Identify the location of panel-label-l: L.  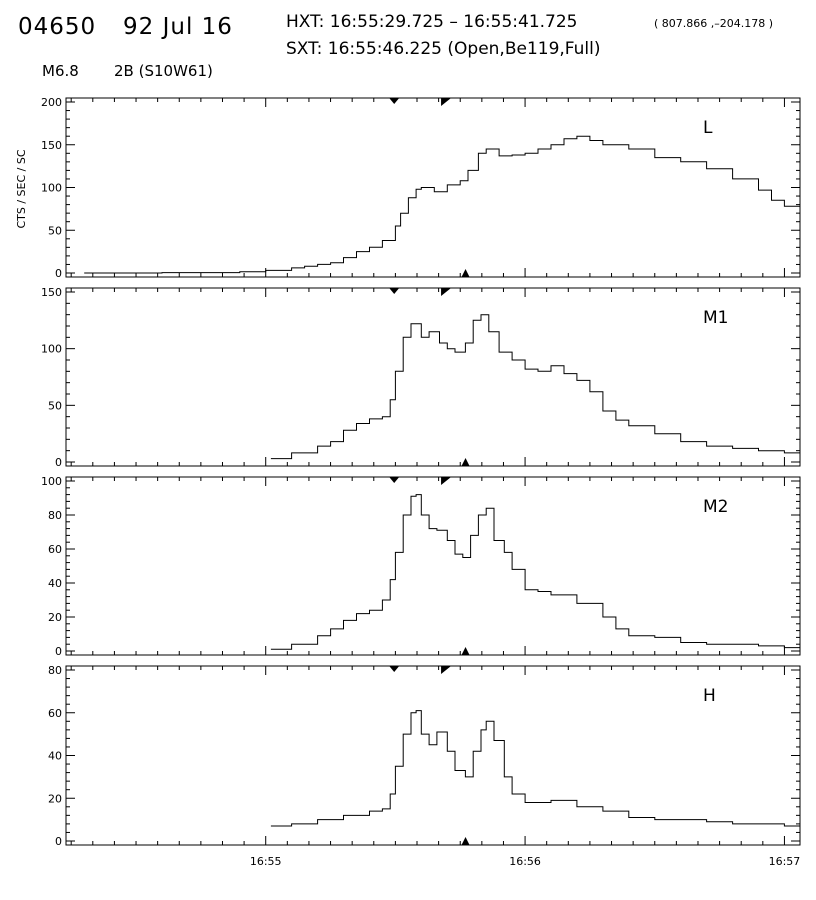
(708, 128).